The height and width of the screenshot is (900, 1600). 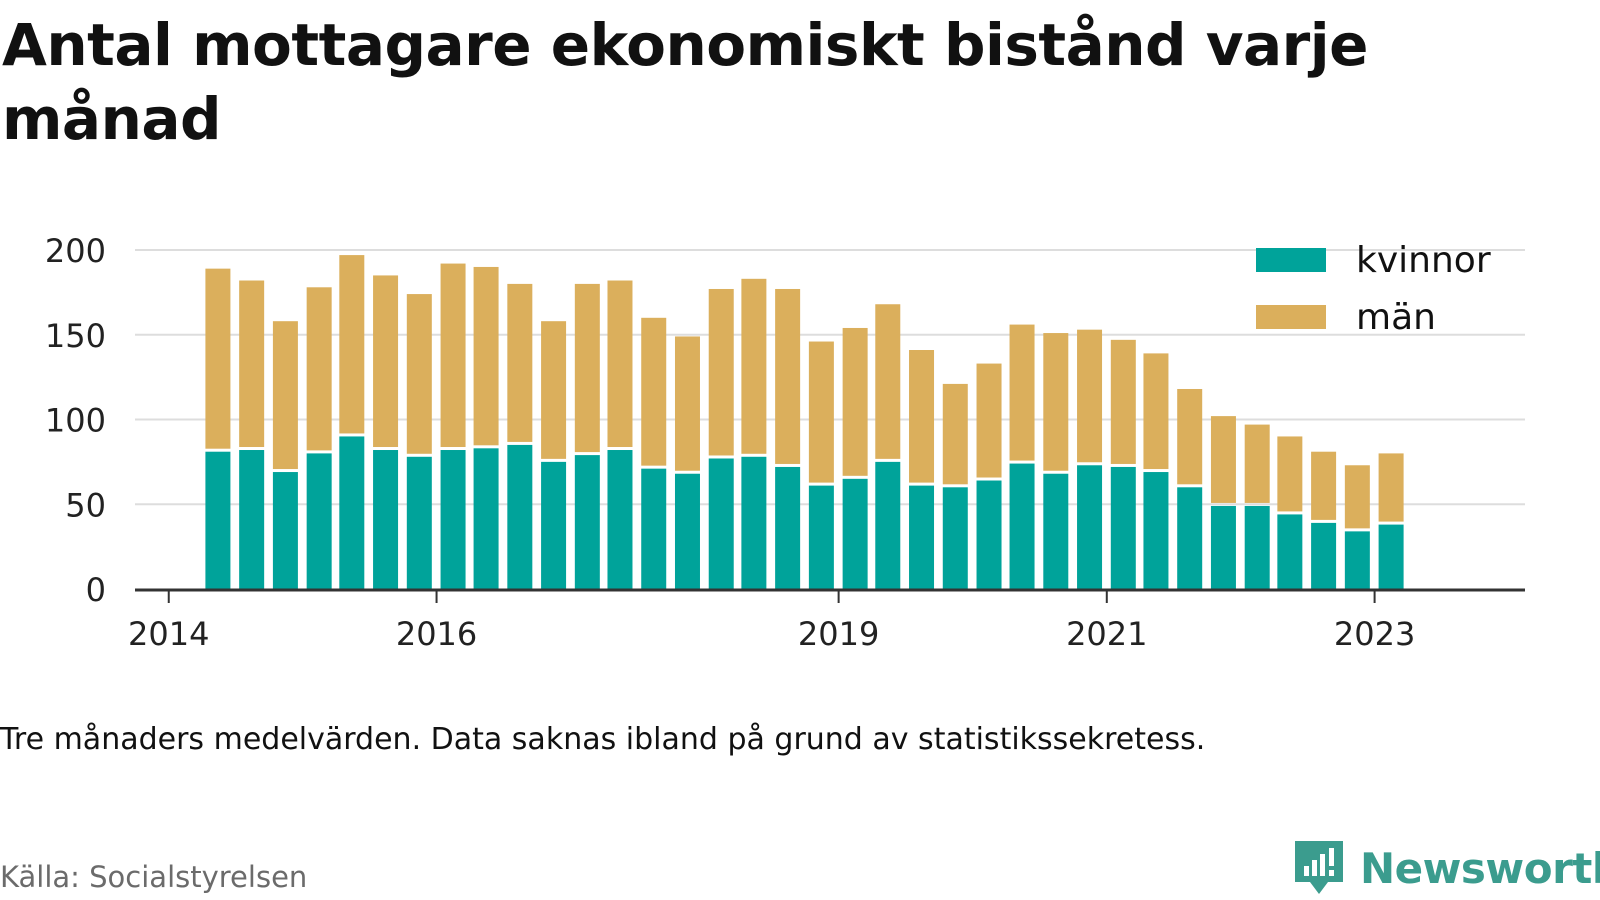 What do you see at coordinates (1374, 634) in the screenshot?
I see `x-tick-label: 2023` at bounding box center [1374, 634].